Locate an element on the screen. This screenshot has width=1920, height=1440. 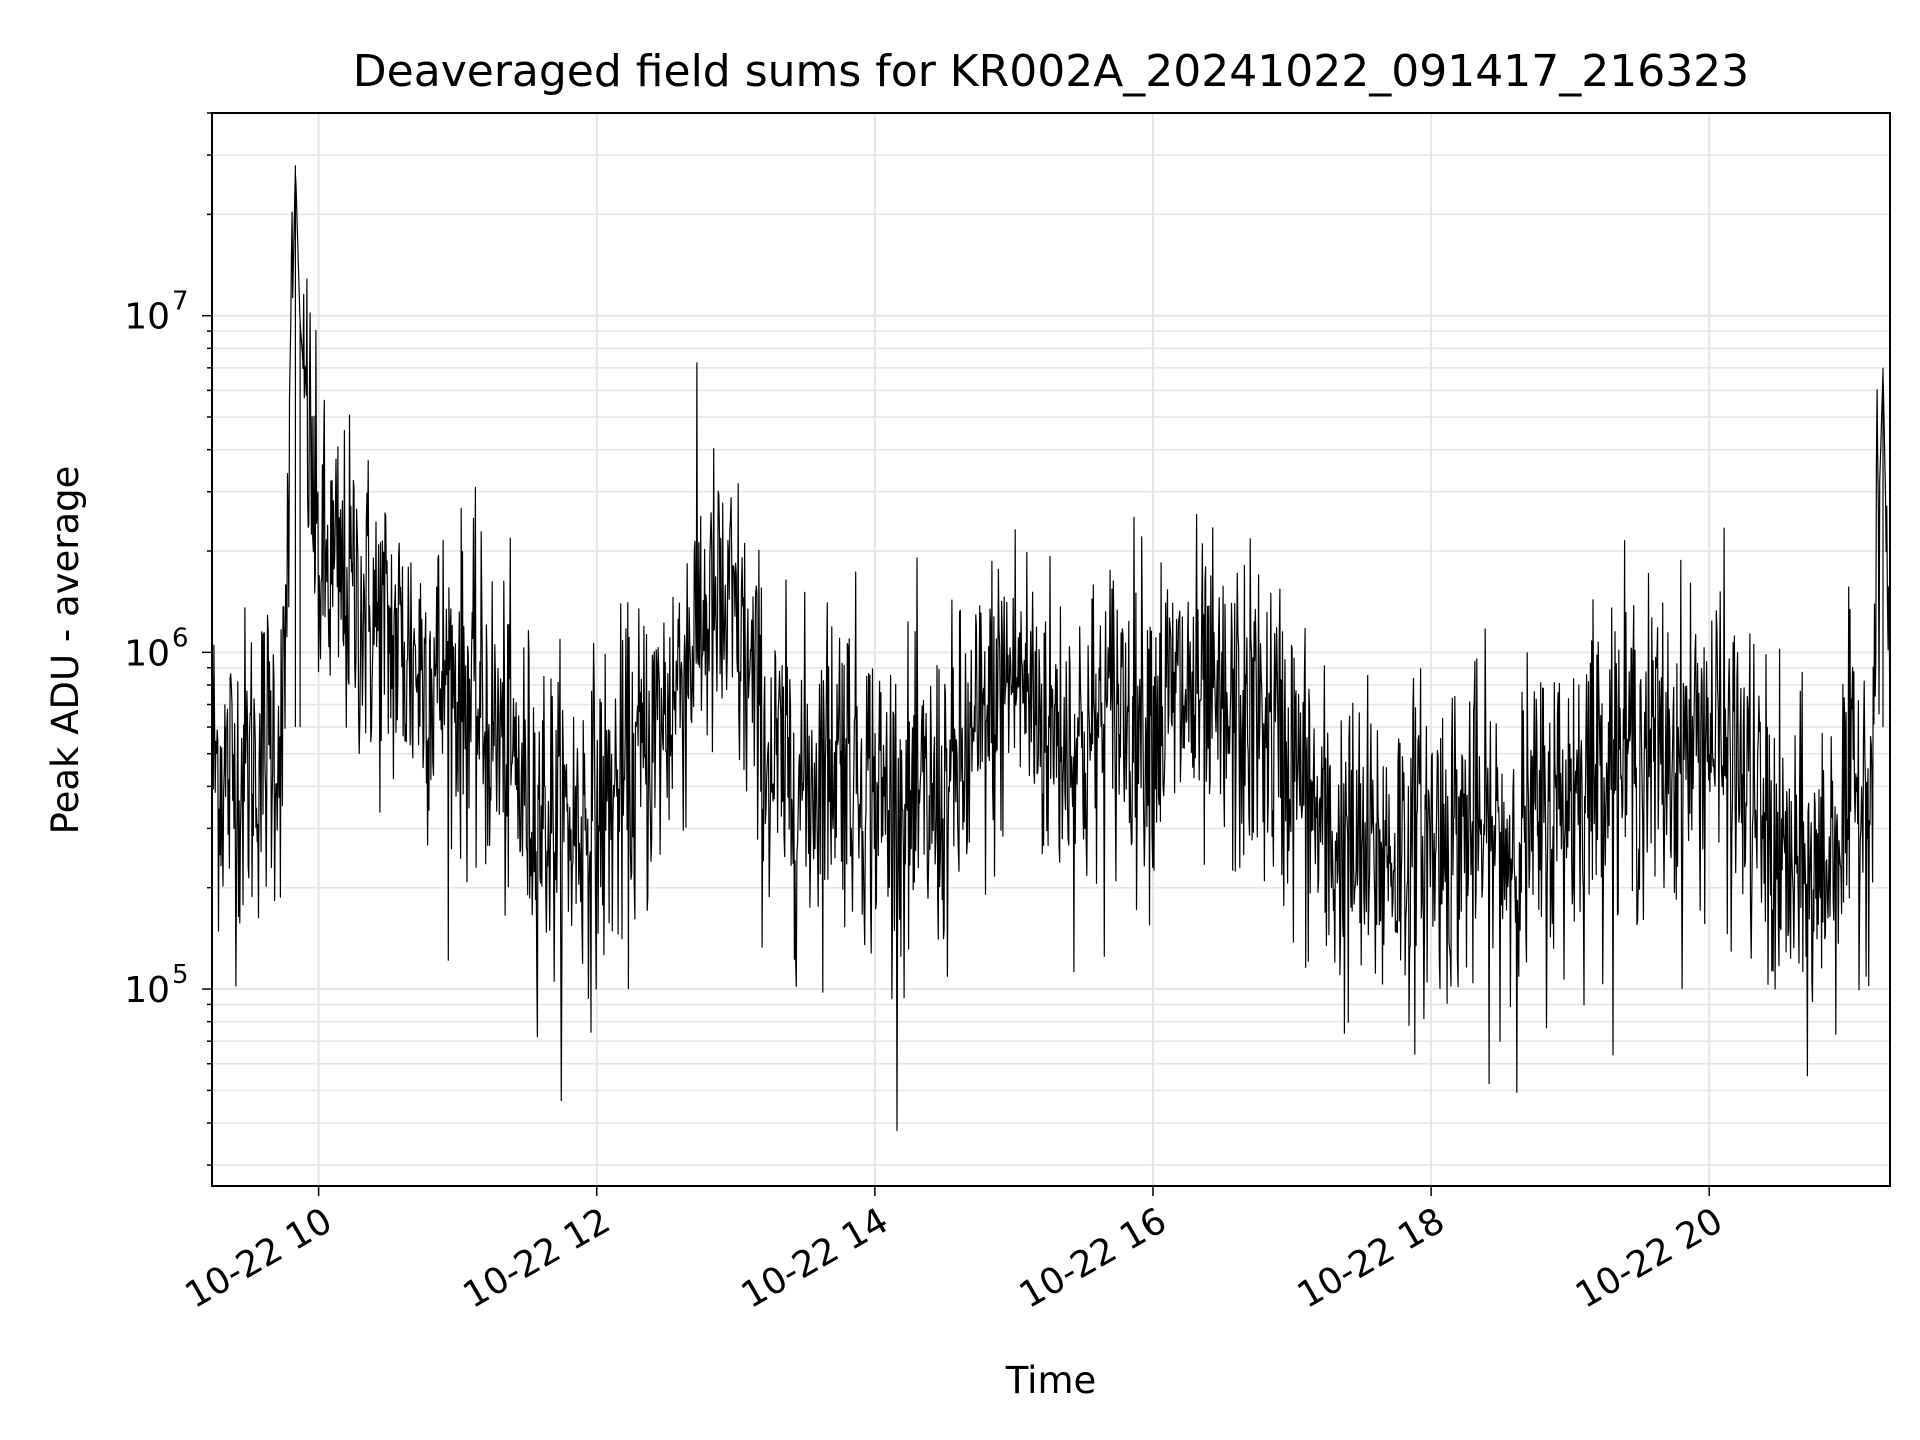
y-tick-exponent: 6 is located at coordinates (180, 638).